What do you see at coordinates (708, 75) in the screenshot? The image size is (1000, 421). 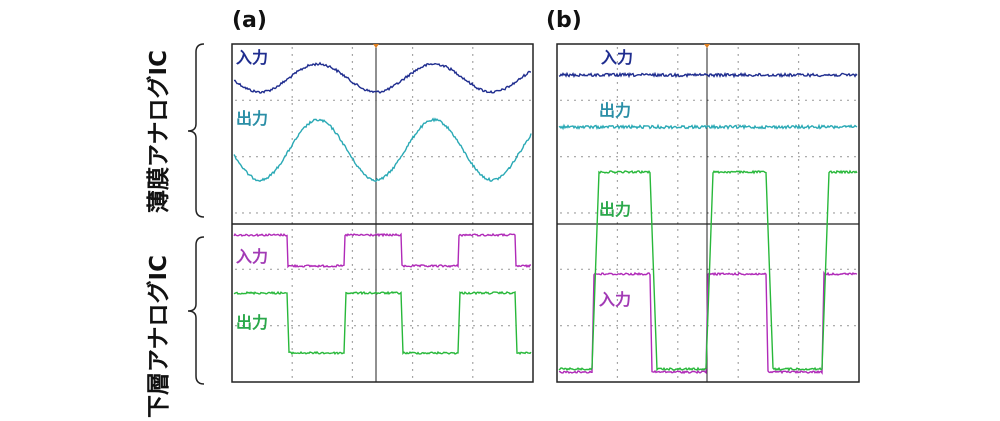 I see `panel-b-input-flat-trace` at bounding box center [708, 75].